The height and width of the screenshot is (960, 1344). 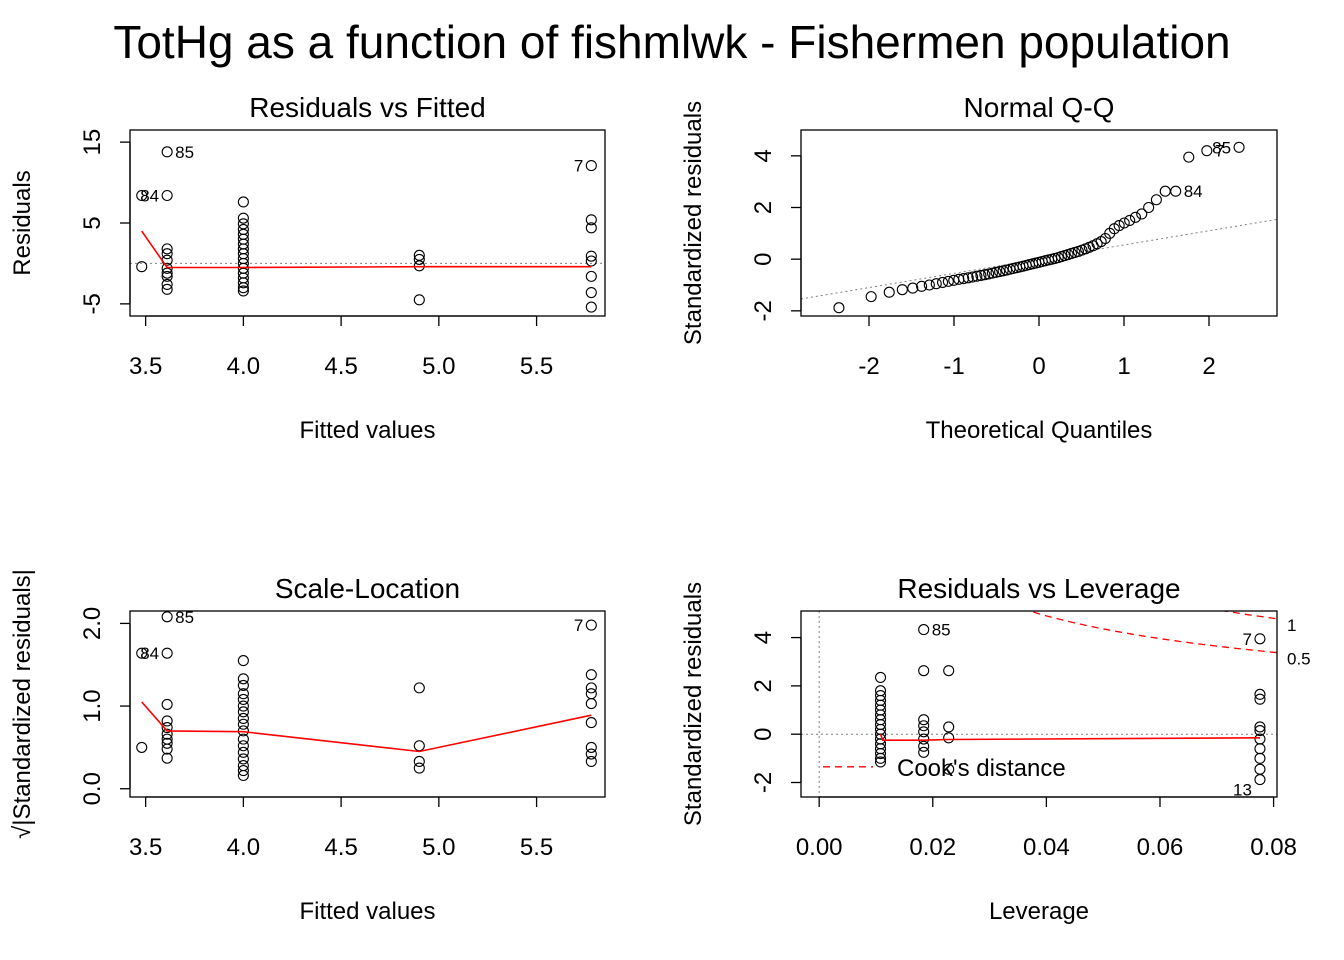 I want to click on smoother-line, so click(x=366, y=249).